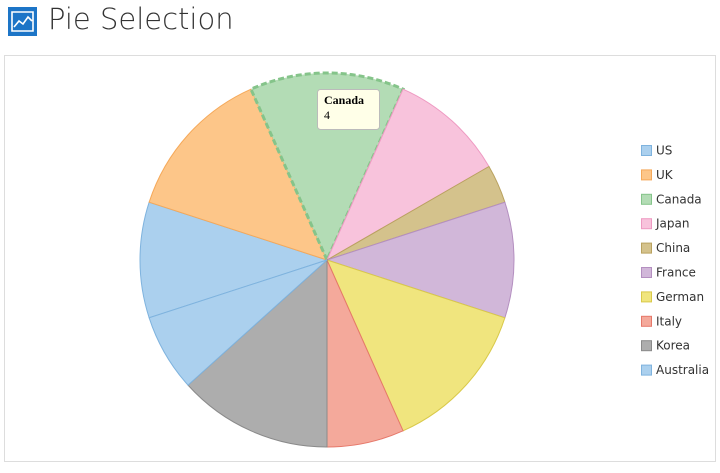 This screenshot has height=473, width=720. I want to click on legend-label: UK, so click(665, 175).